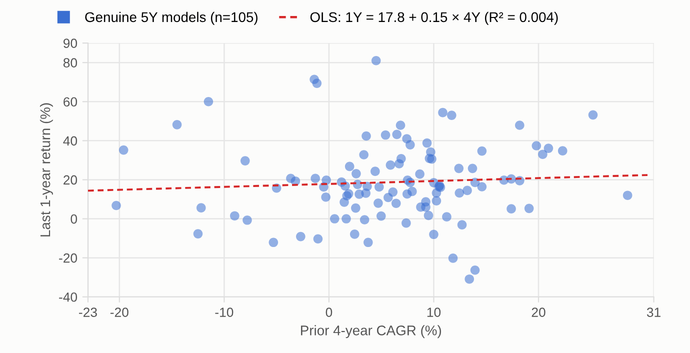  Describe the element at coordinates (224, 312) in the screenshot. I see `x-tick-label: -10` at that location.